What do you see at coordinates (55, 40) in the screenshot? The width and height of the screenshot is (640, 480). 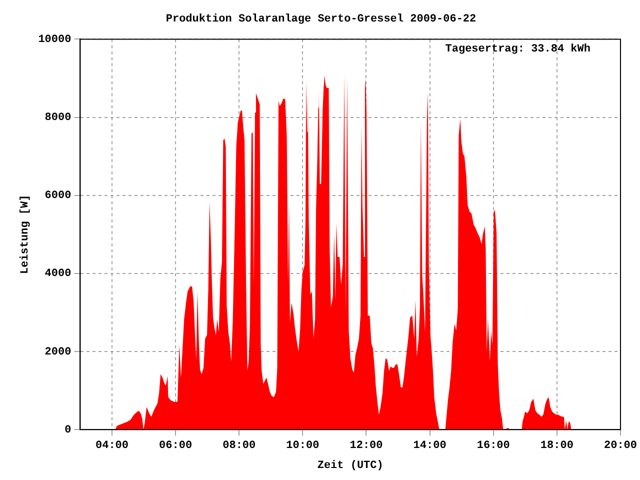 I see `y-tick-label: 10000` at bounding box center [55, 40].